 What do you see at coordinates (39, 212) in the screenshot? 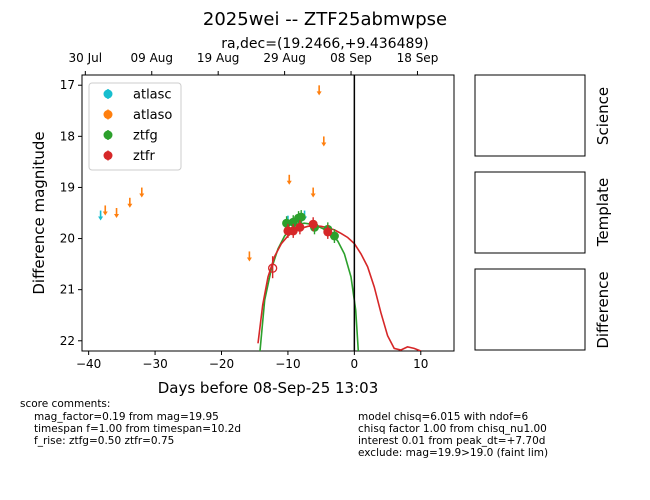
I see `y-axis-label: Difference magnitude` at bounding box center [39, 212].